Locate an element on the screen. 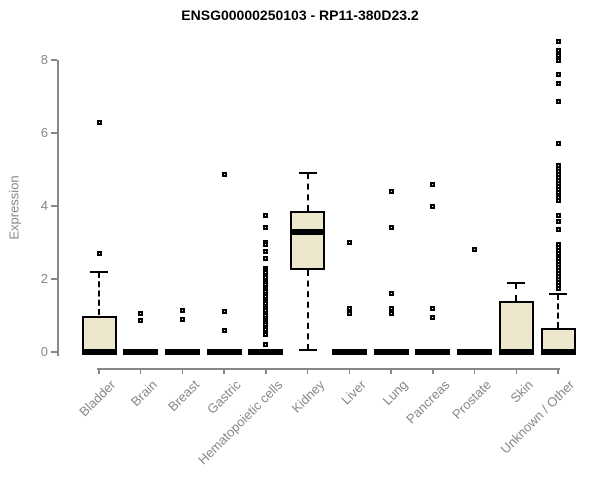 This screenshot has width=600, height=500. x-category-label: Unknown / Other is located at coordinates (538, 417).